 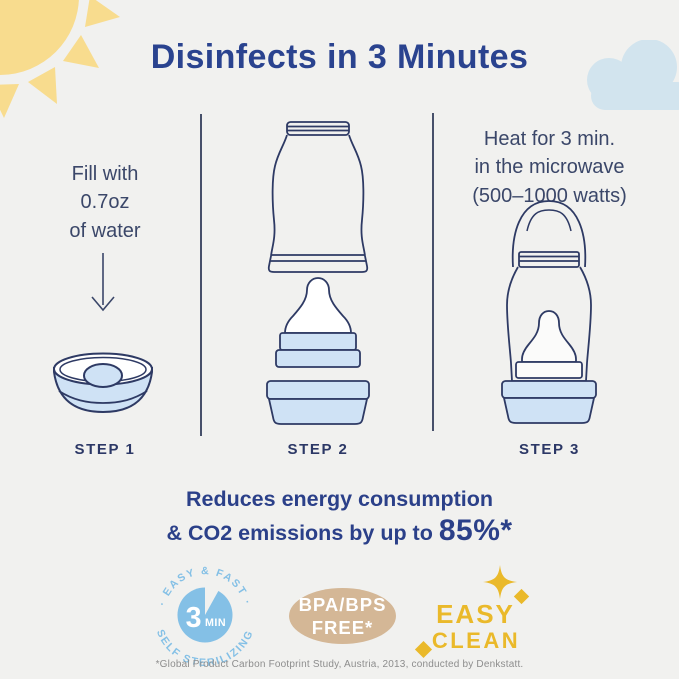 I want to click on bpa-free-line2: FREE*, so click(x=342, y=627).